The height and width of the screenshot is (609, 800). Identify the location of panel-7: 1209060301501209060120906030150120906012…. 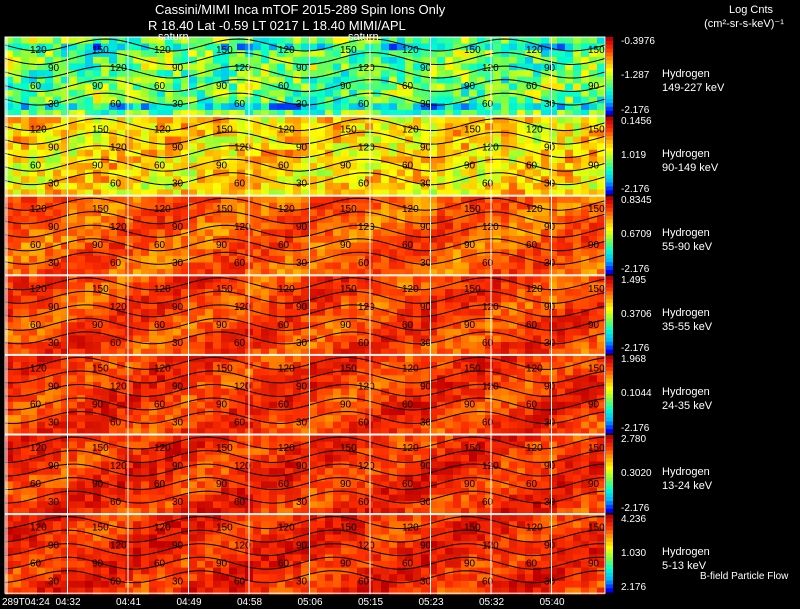
(313, 554).